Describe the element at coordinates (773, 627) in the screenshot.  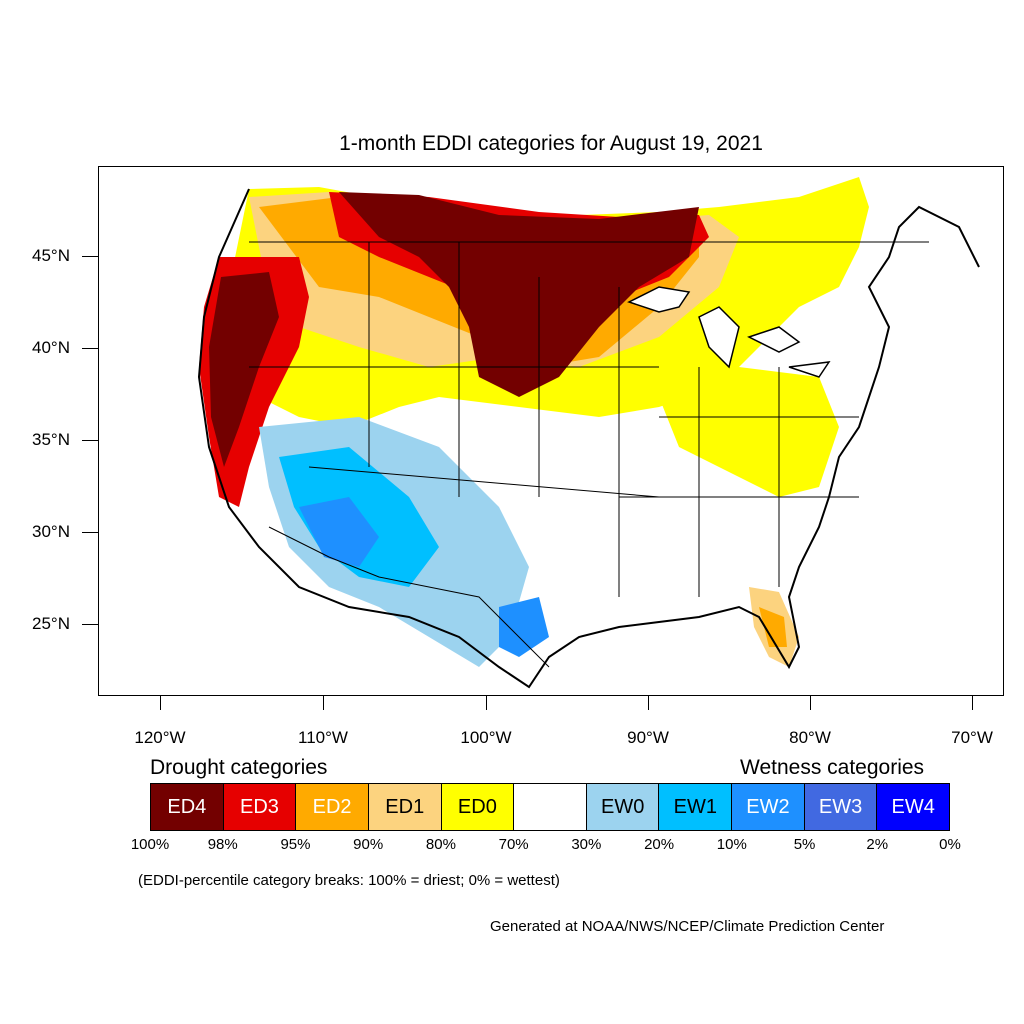
I see `region-florida-ed2` at that location.